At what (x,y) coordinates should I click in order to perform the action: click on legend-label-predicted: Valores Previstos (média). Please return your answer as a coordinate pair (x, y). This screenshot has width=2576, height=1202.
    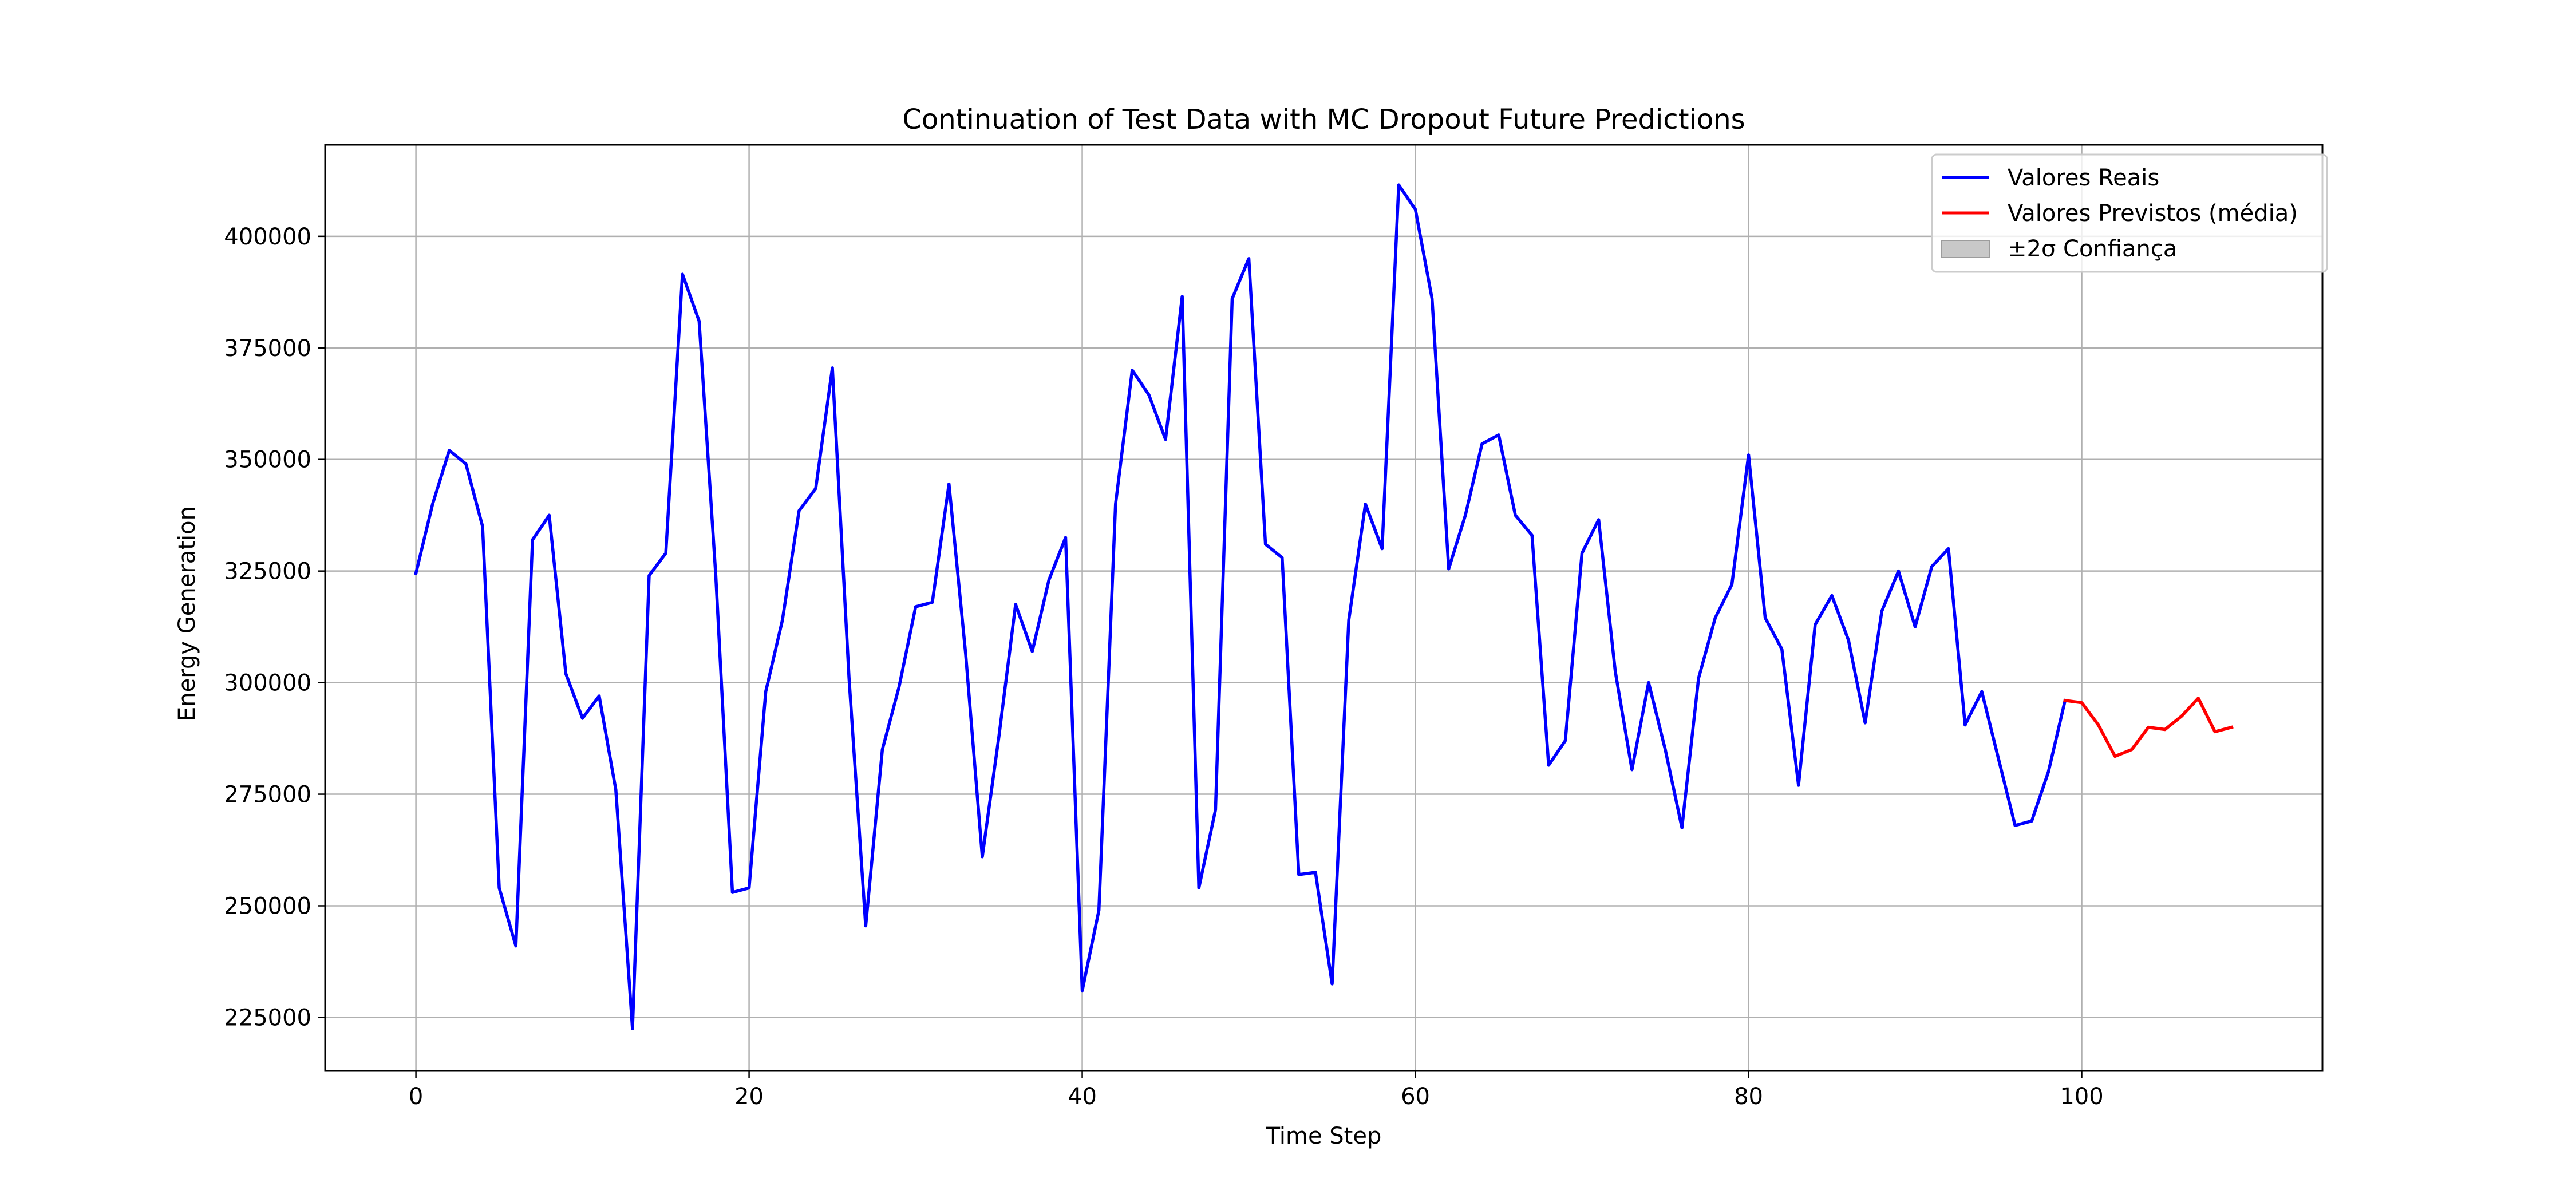
    Looking at the image, I should click on (2153, 214).